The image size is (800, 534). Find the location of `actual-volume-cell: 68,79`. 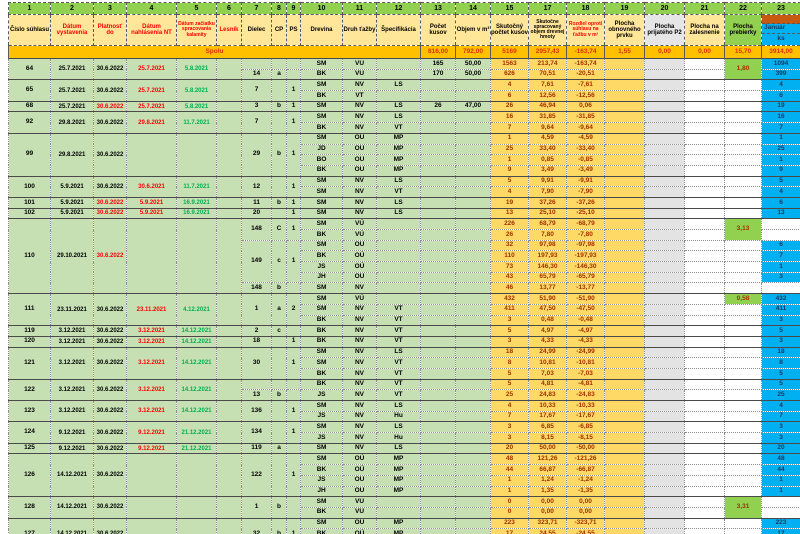

actual-volume-cell: 68,79 is located at coordinates (547, 224).